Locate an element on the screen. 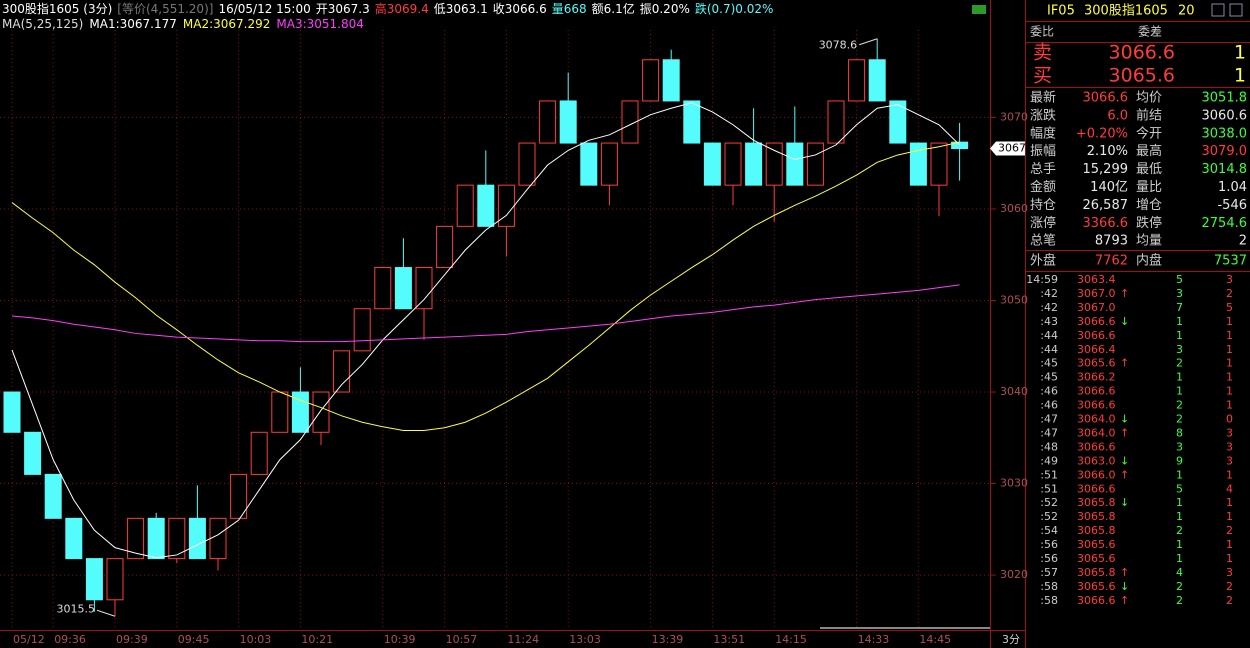  tick-time: :44 is located at coordinates (1049, 349).